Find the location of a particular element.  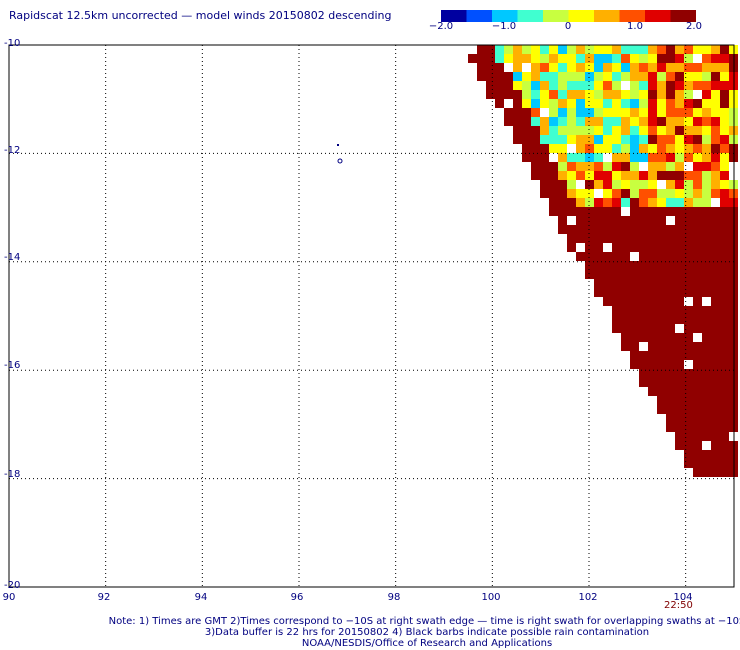

lon-label: 90 is located at coordinates (9, 597).